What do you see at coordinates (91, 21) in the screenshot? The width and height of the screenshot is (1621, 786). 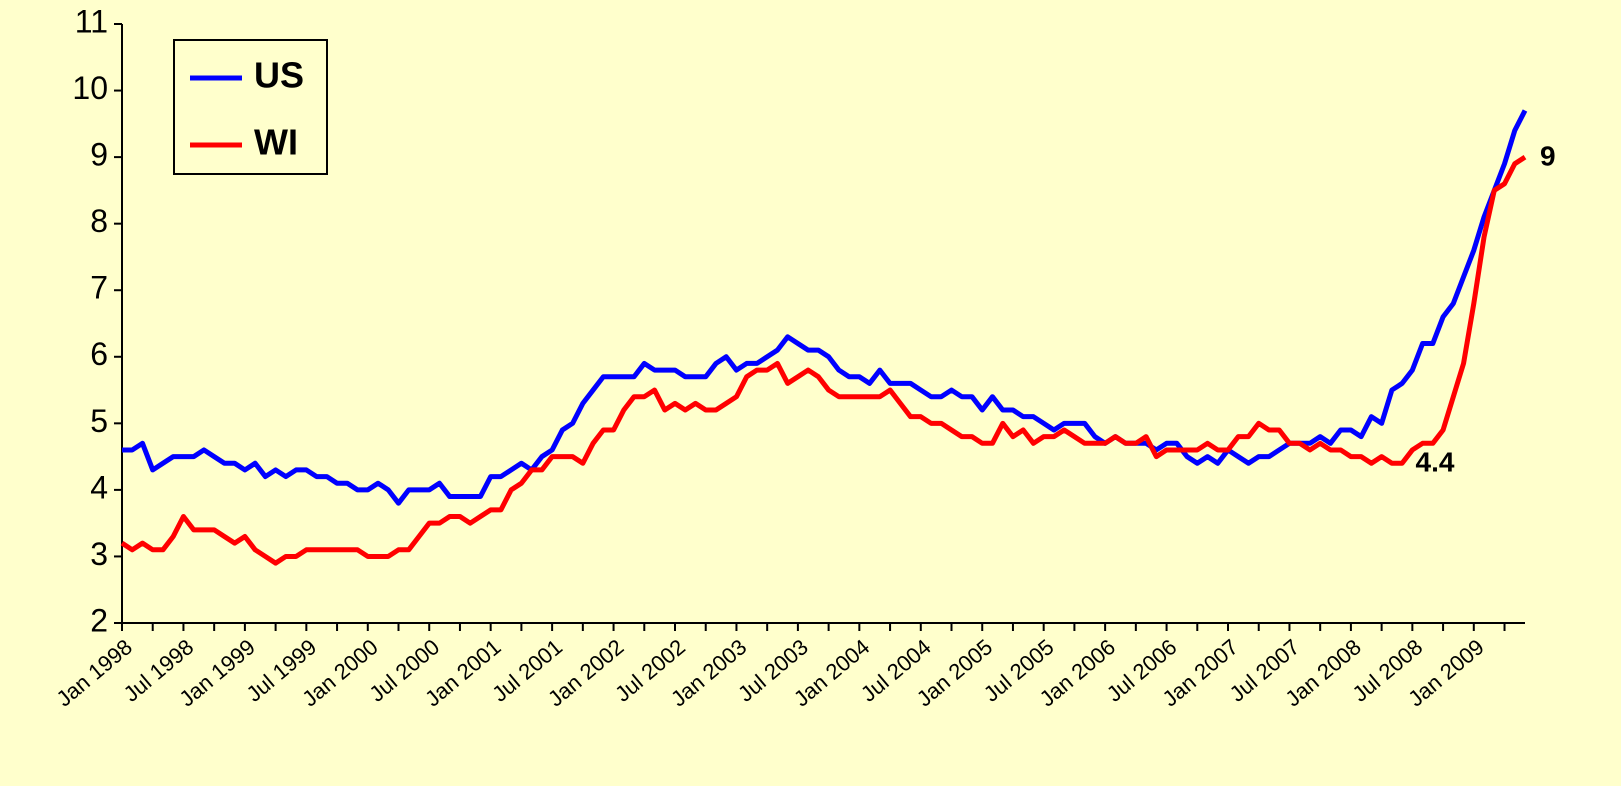 I see `y-tick-label: 11` at bounding box center [91, 21].